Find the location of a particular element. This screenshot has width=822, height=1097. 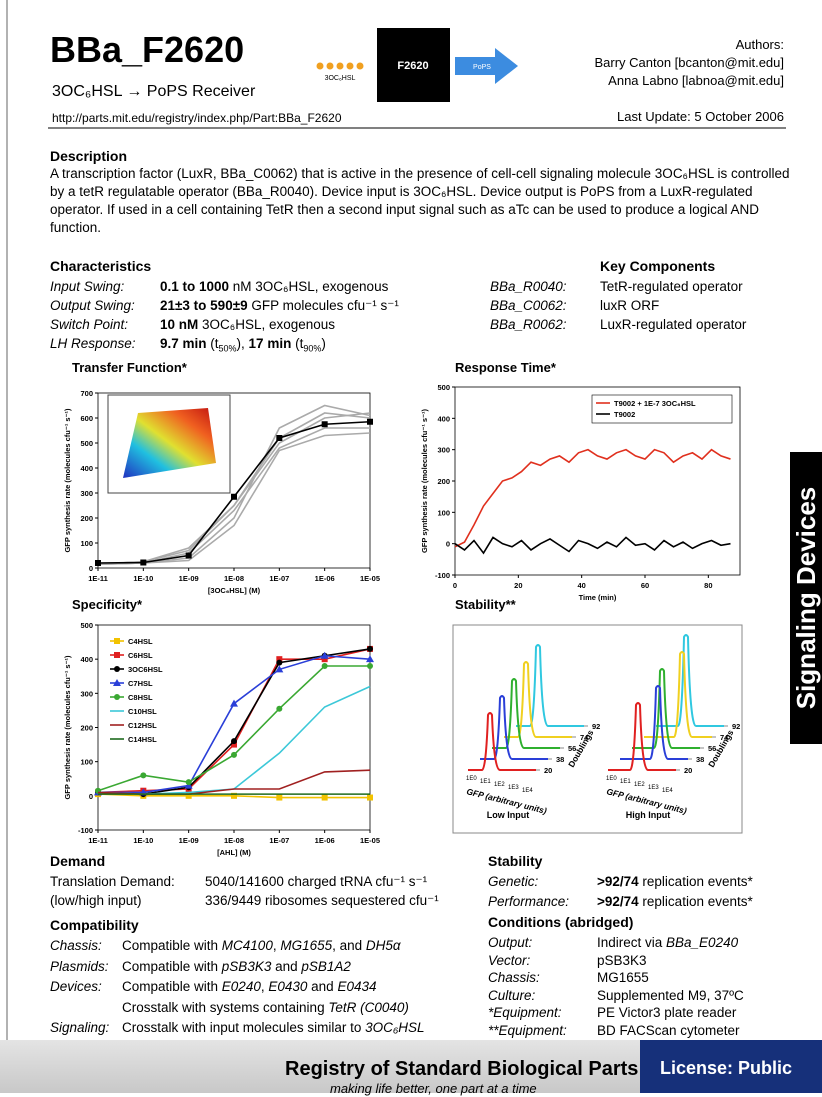

x-tick-label: 1E-06 is located at coordinates (325, 578).